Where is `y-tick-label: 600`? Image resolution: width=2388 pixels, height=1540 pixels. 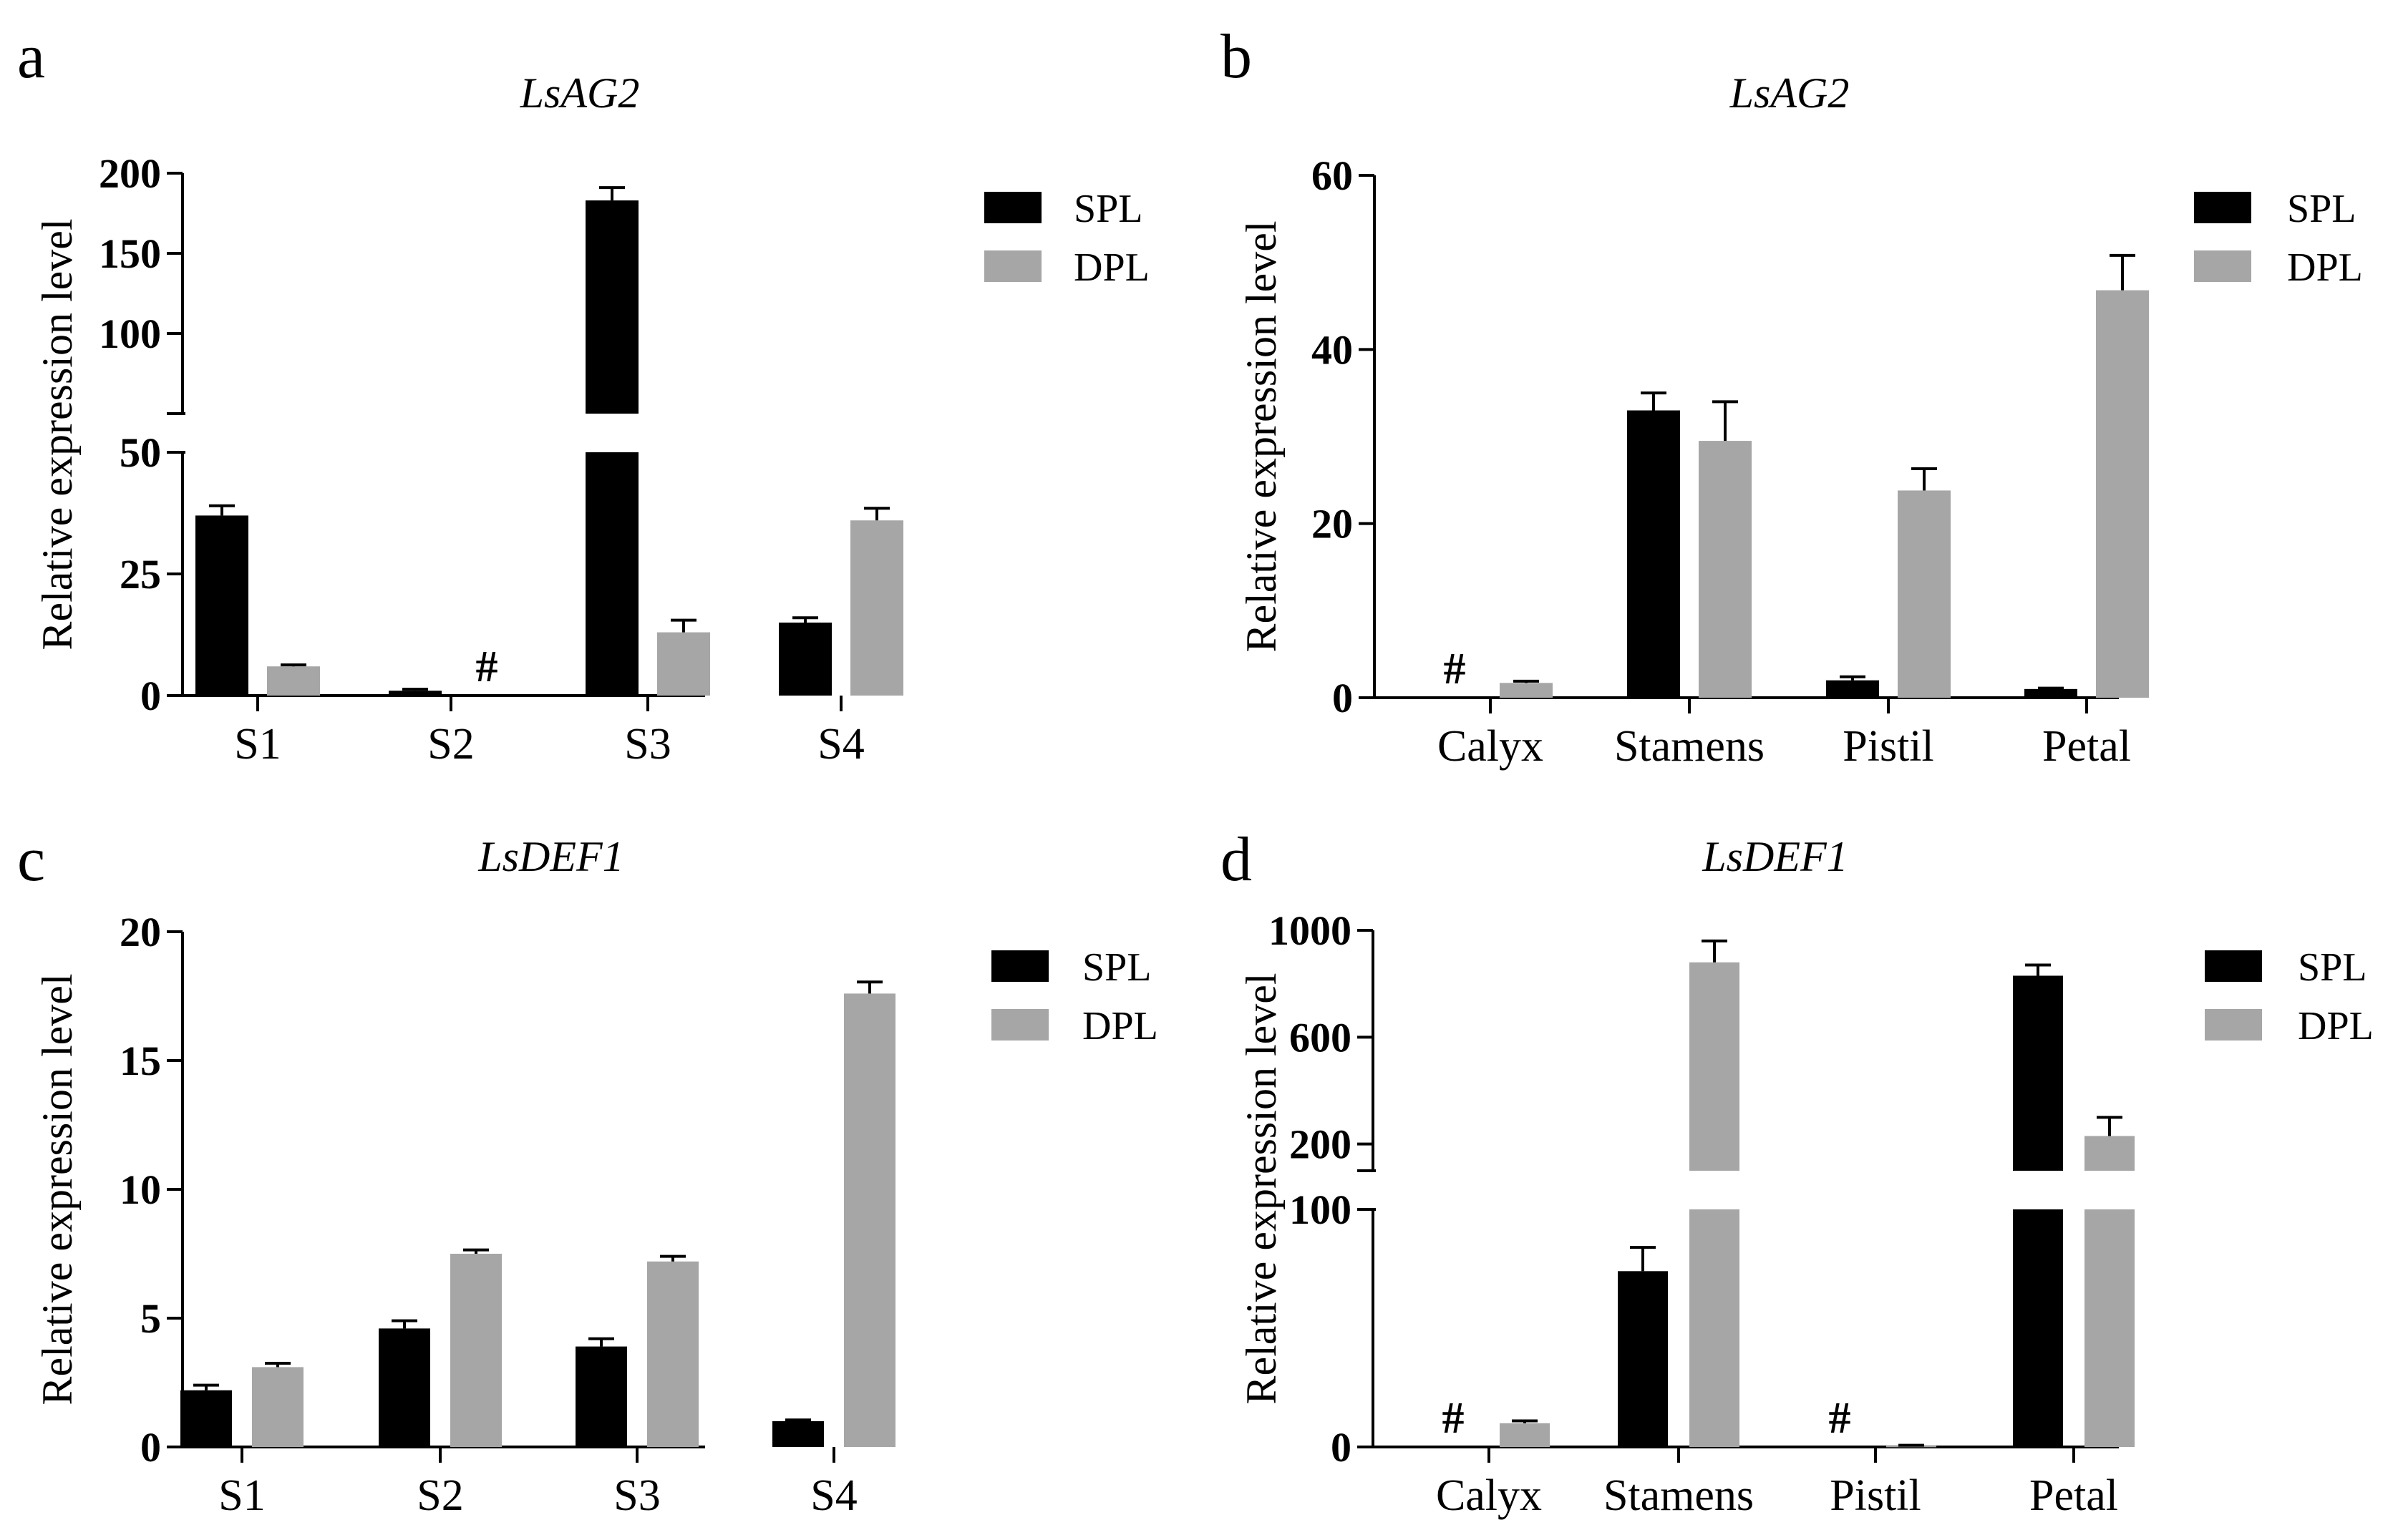 y-tick-label: 600 is located at coordinates (1320, 1037).